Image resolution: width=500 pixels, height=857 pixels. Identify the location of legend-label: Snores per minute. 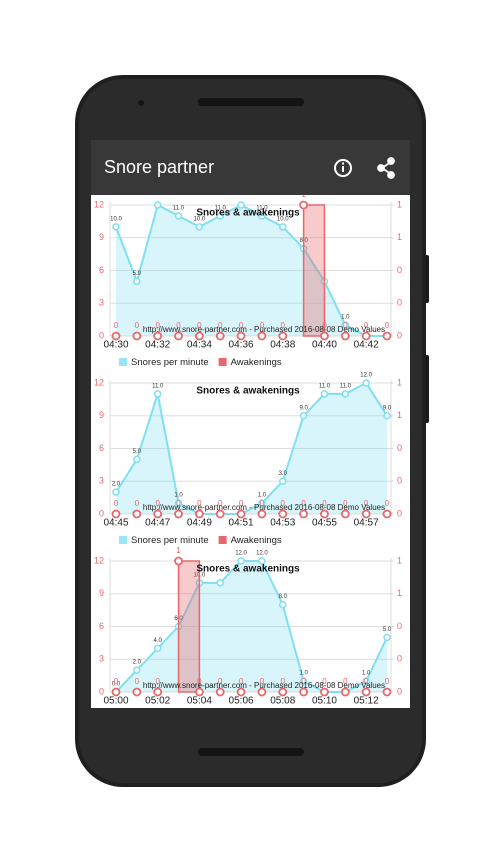
(170, 540).